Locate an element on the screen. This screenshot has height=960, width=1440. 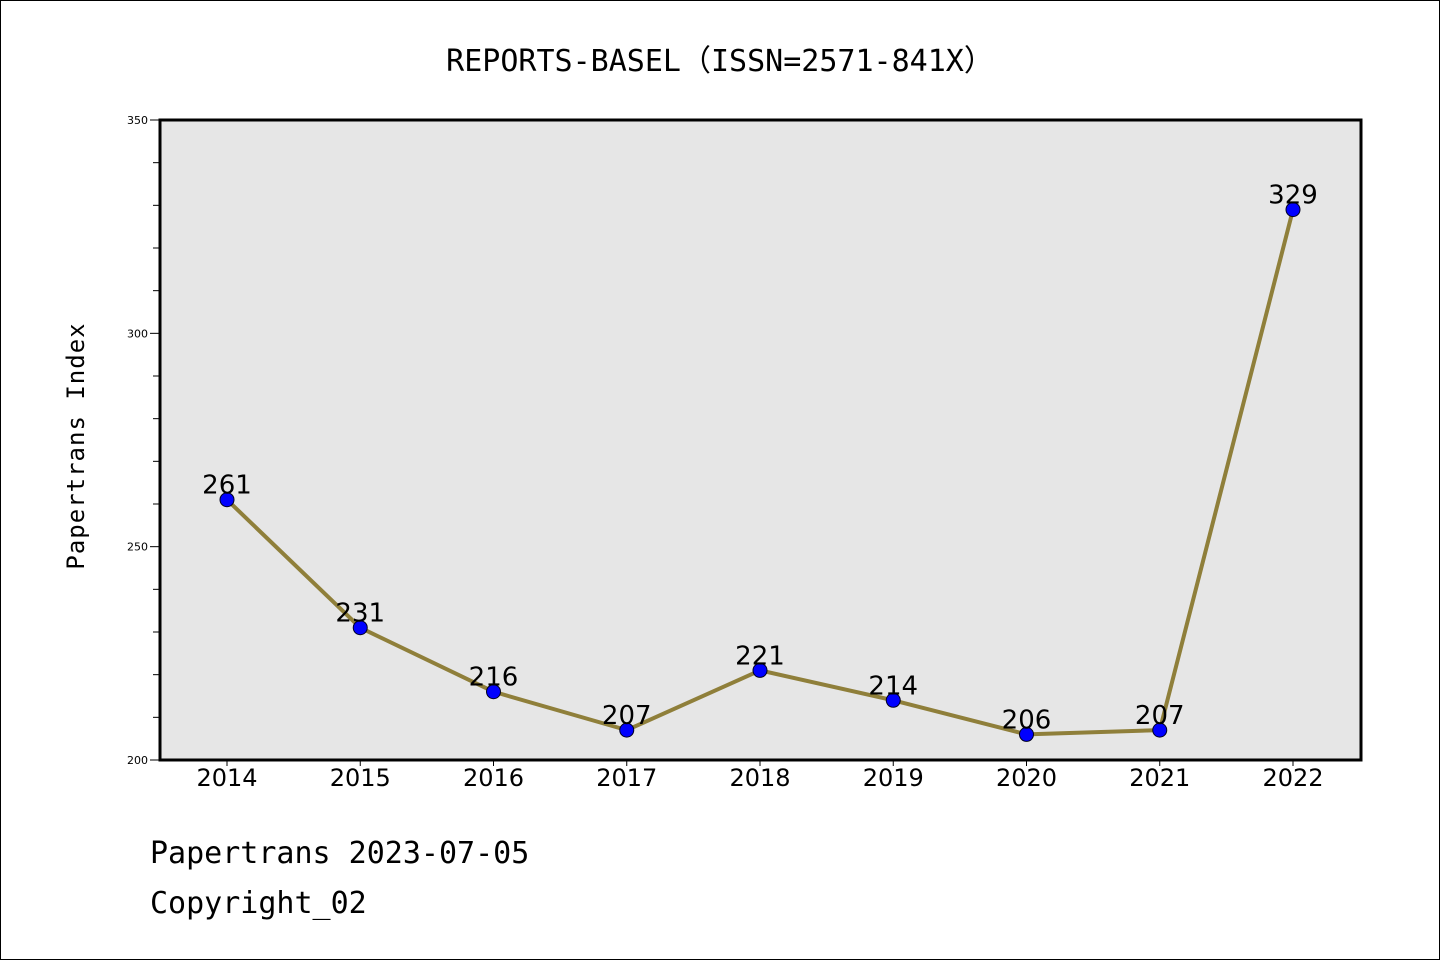
data-label: 214 is located at coordinates (893, 686).